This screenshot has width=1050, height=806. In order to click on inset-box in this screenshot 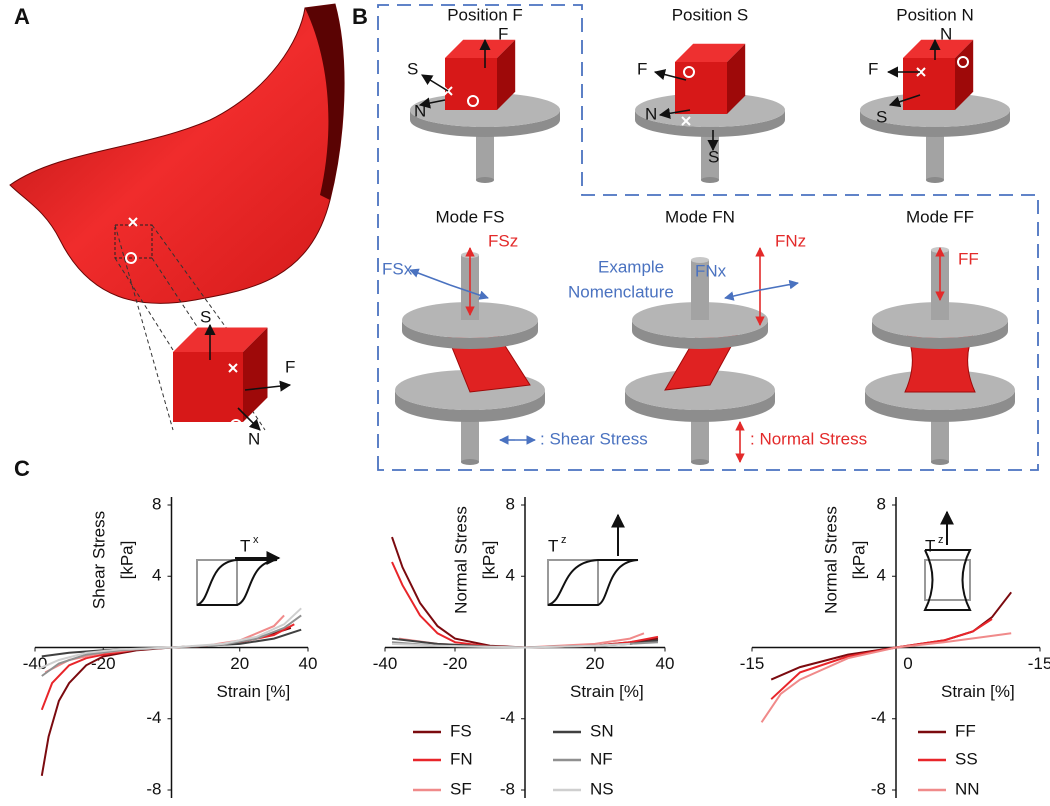, I will do `click(217, 582)`.